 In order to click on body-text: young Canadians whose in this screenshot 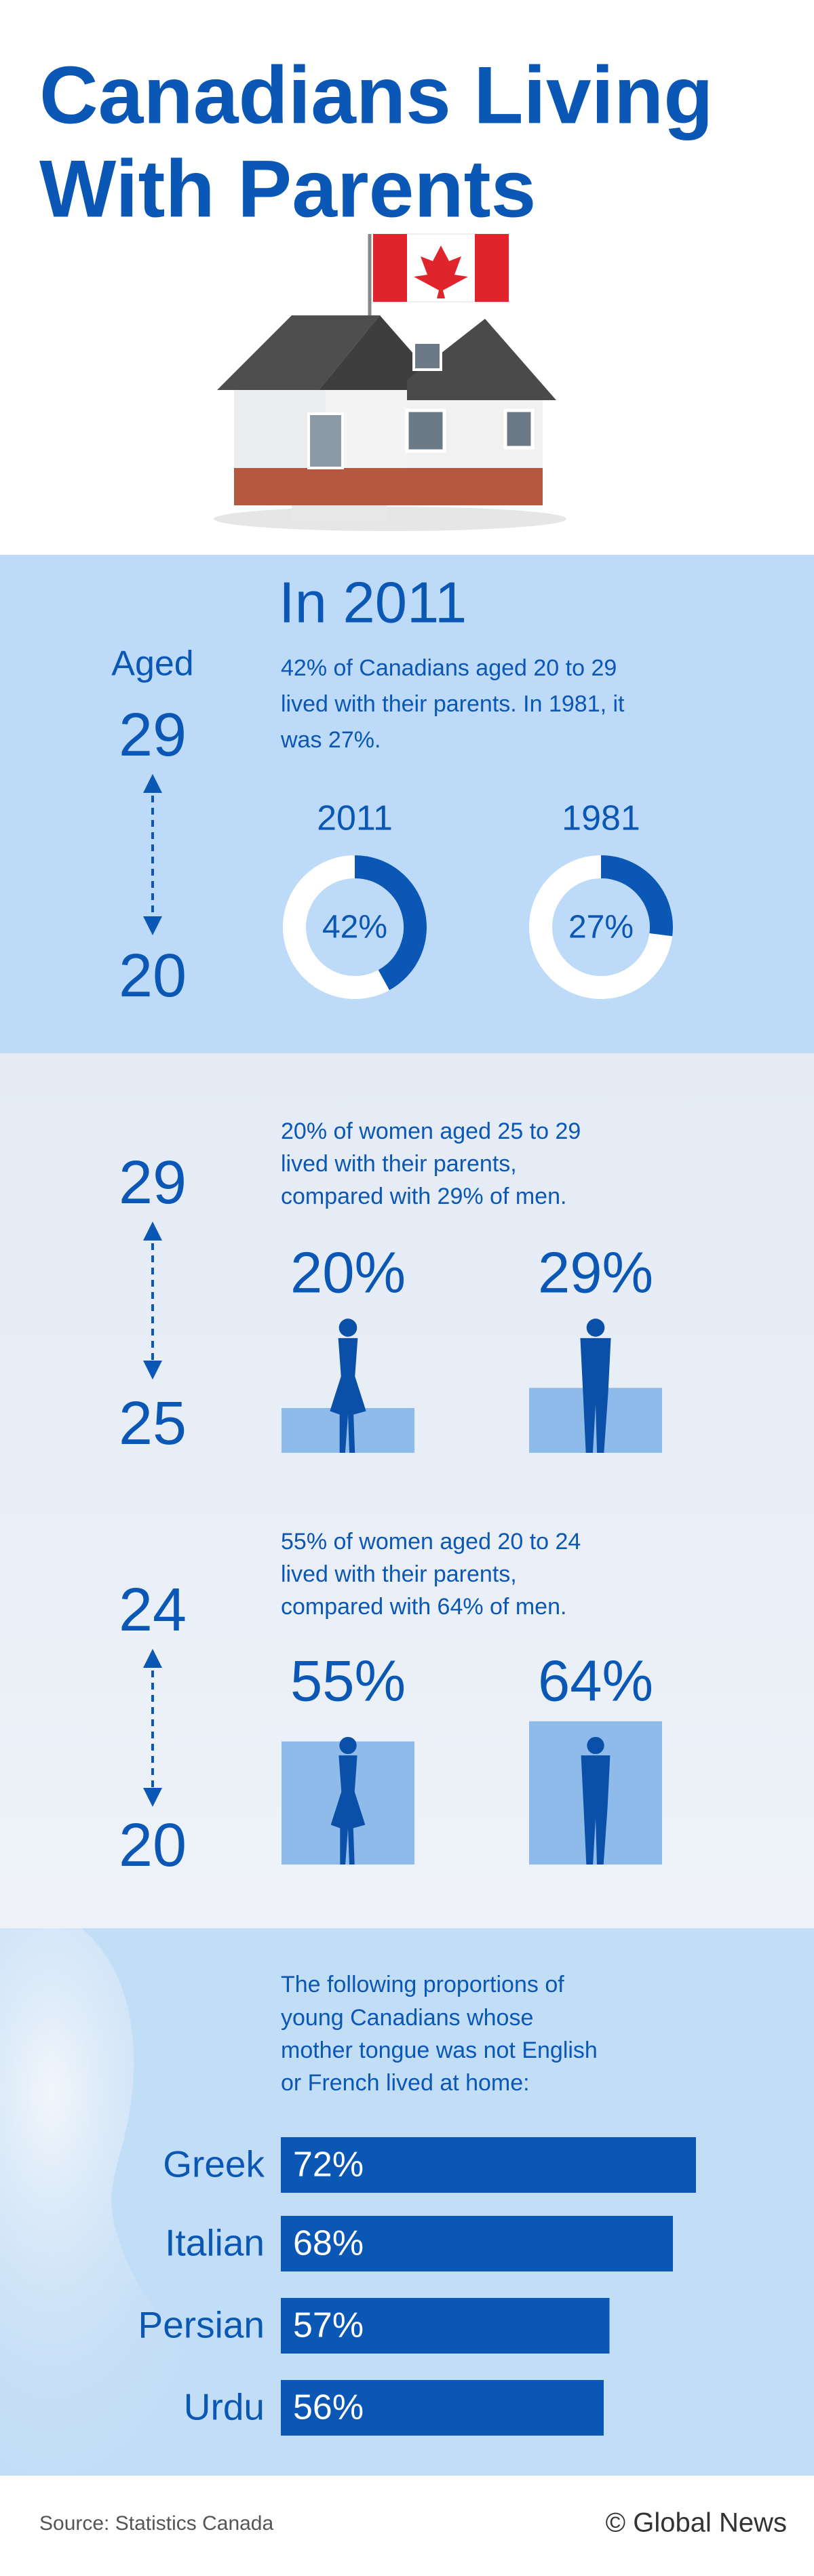, I will do `click(407, 2018)`.